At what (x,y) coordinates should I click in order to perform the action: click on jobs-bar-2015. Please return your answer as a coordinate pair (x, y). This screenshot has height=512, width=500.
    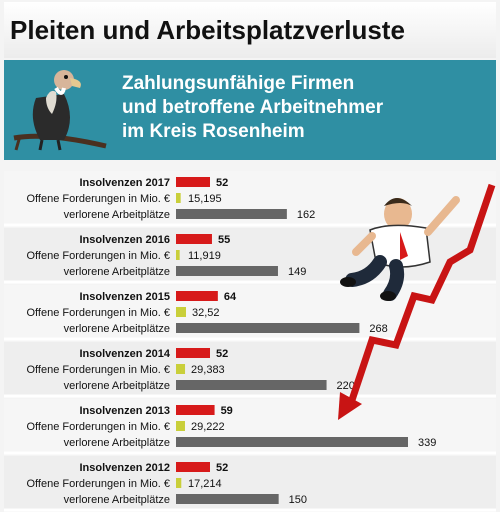
    Looking at the image, I should click on (268, 328).